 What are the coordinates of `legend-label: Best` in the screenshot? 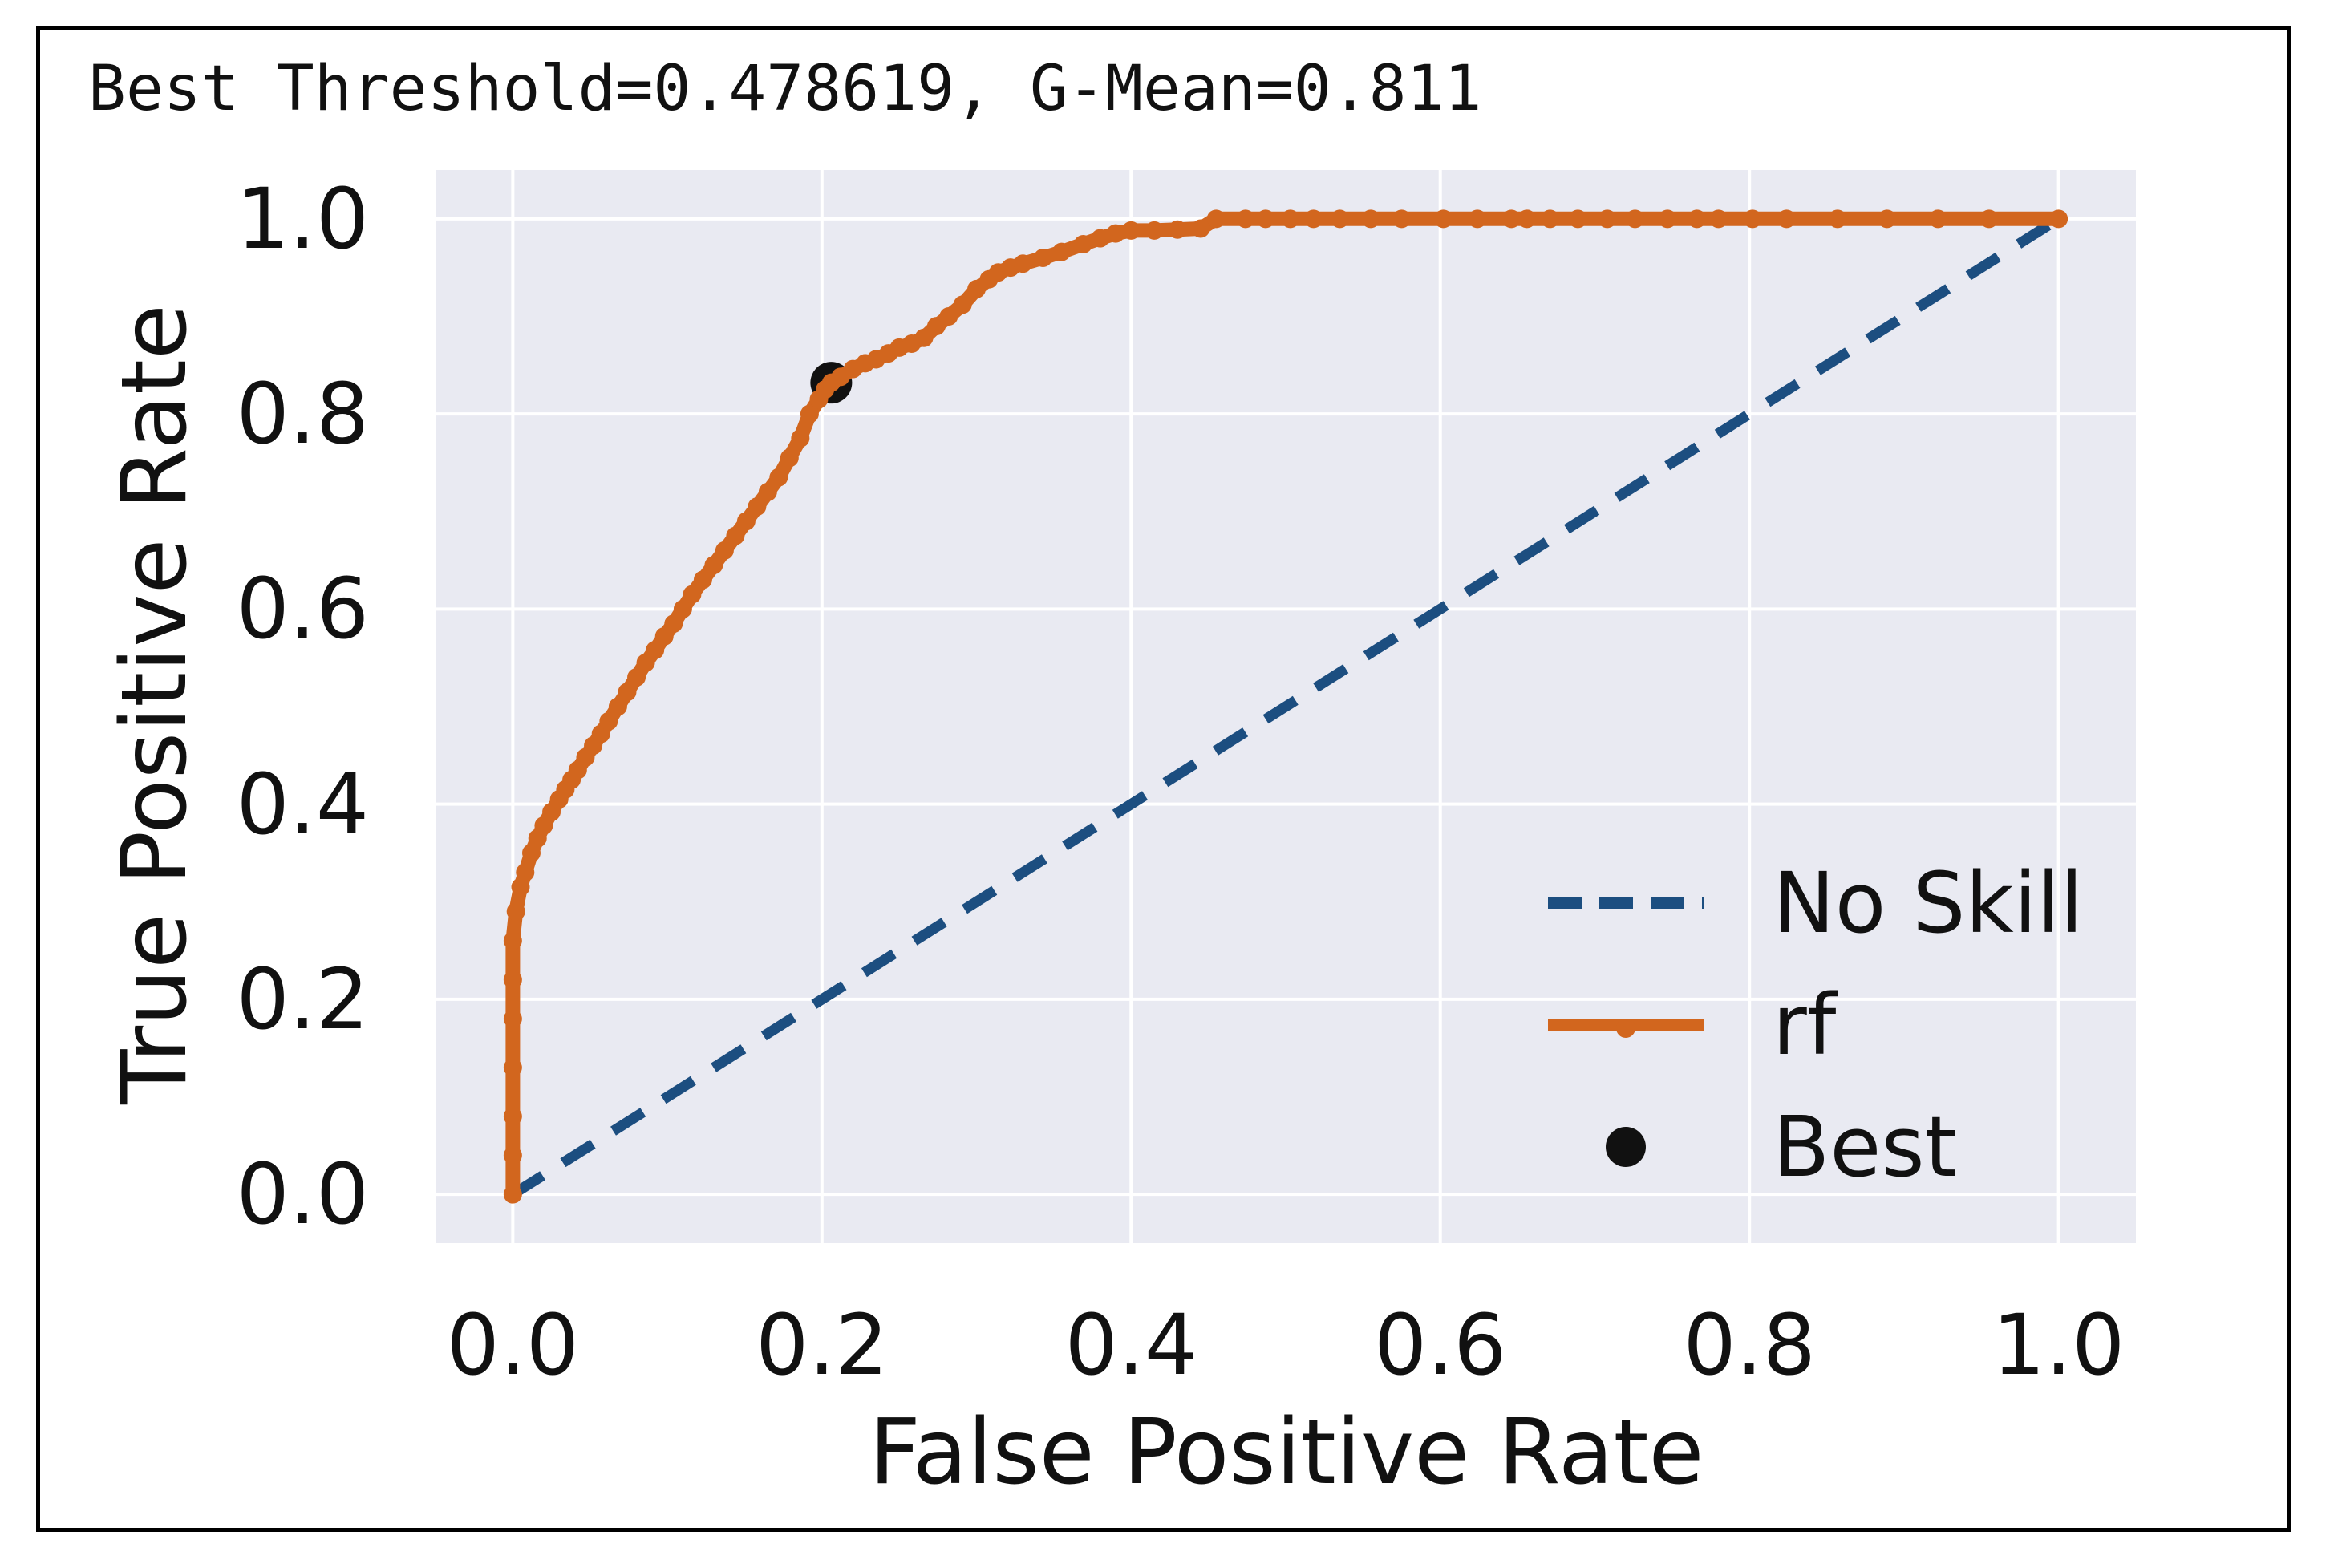 It's located at (1865, 1147).